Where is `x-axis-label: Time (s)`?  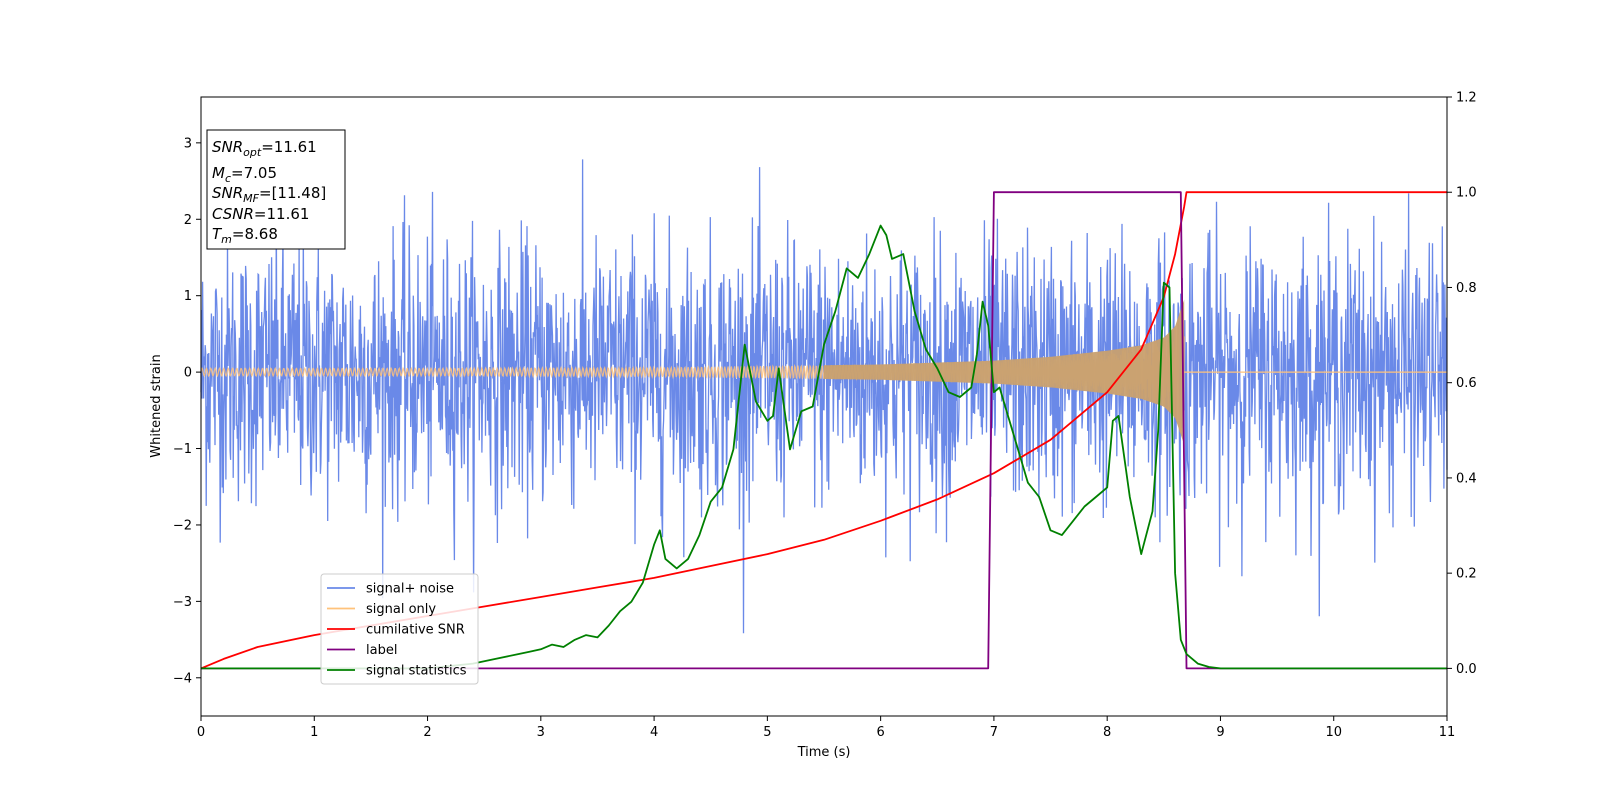 x-axis-label: Time (s) is located at coordinates (824, 752).